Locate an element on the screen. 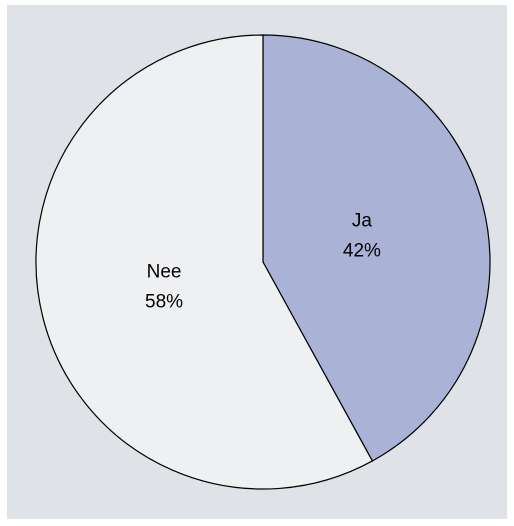 This screenshot has height=526, width=514. slice-category-label: Nee is located at coordinates (164, 271).